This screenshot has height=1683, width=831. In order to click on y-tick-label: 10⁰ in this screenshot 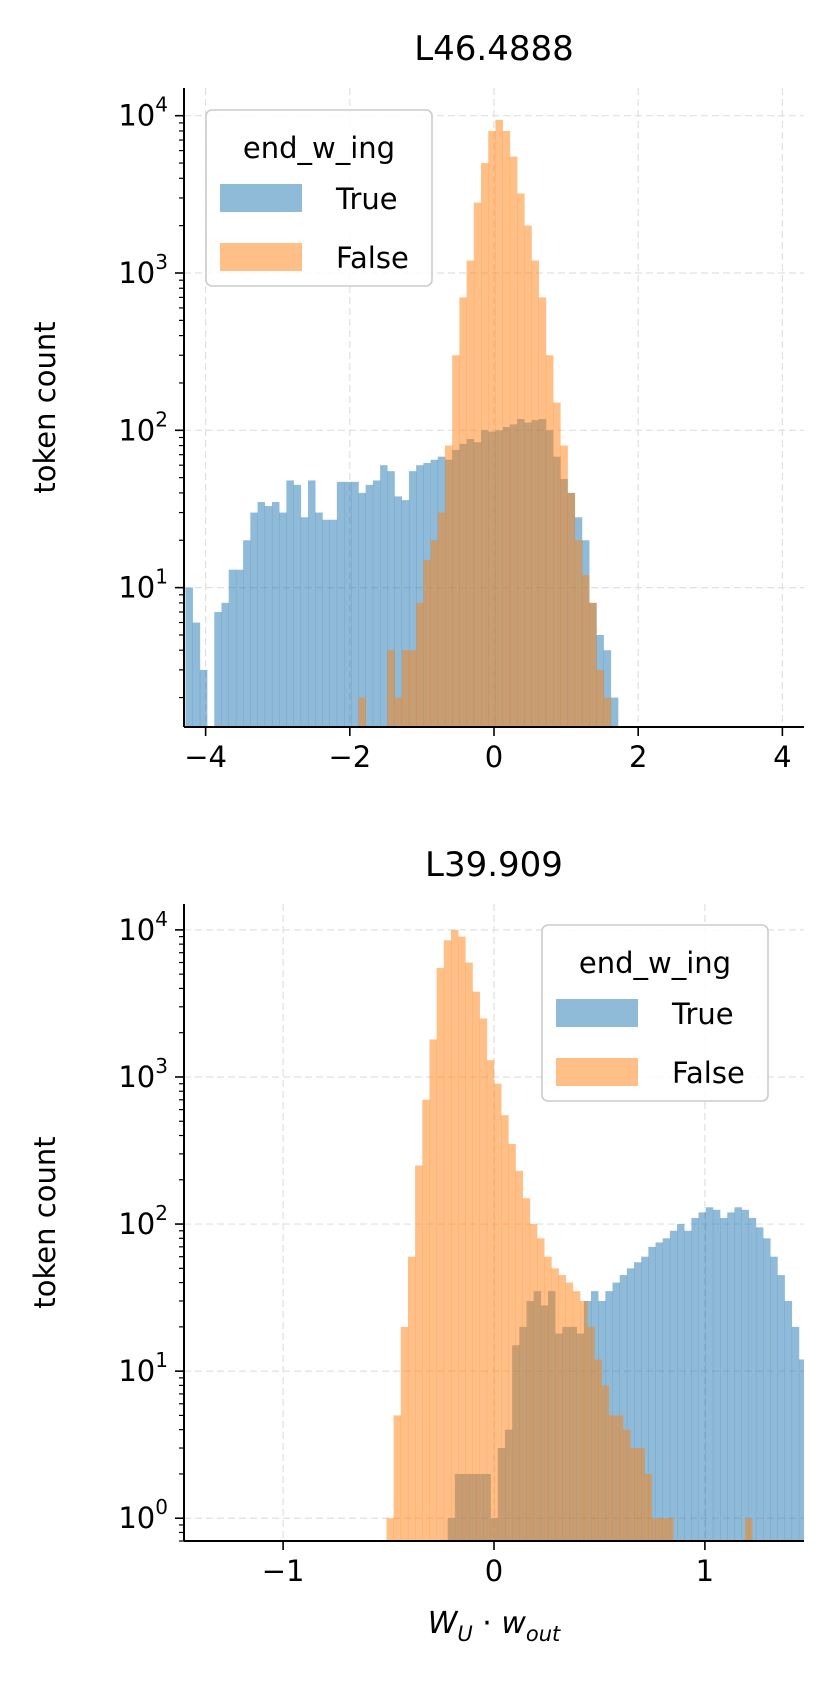, I will do `click(143, 1515)`.